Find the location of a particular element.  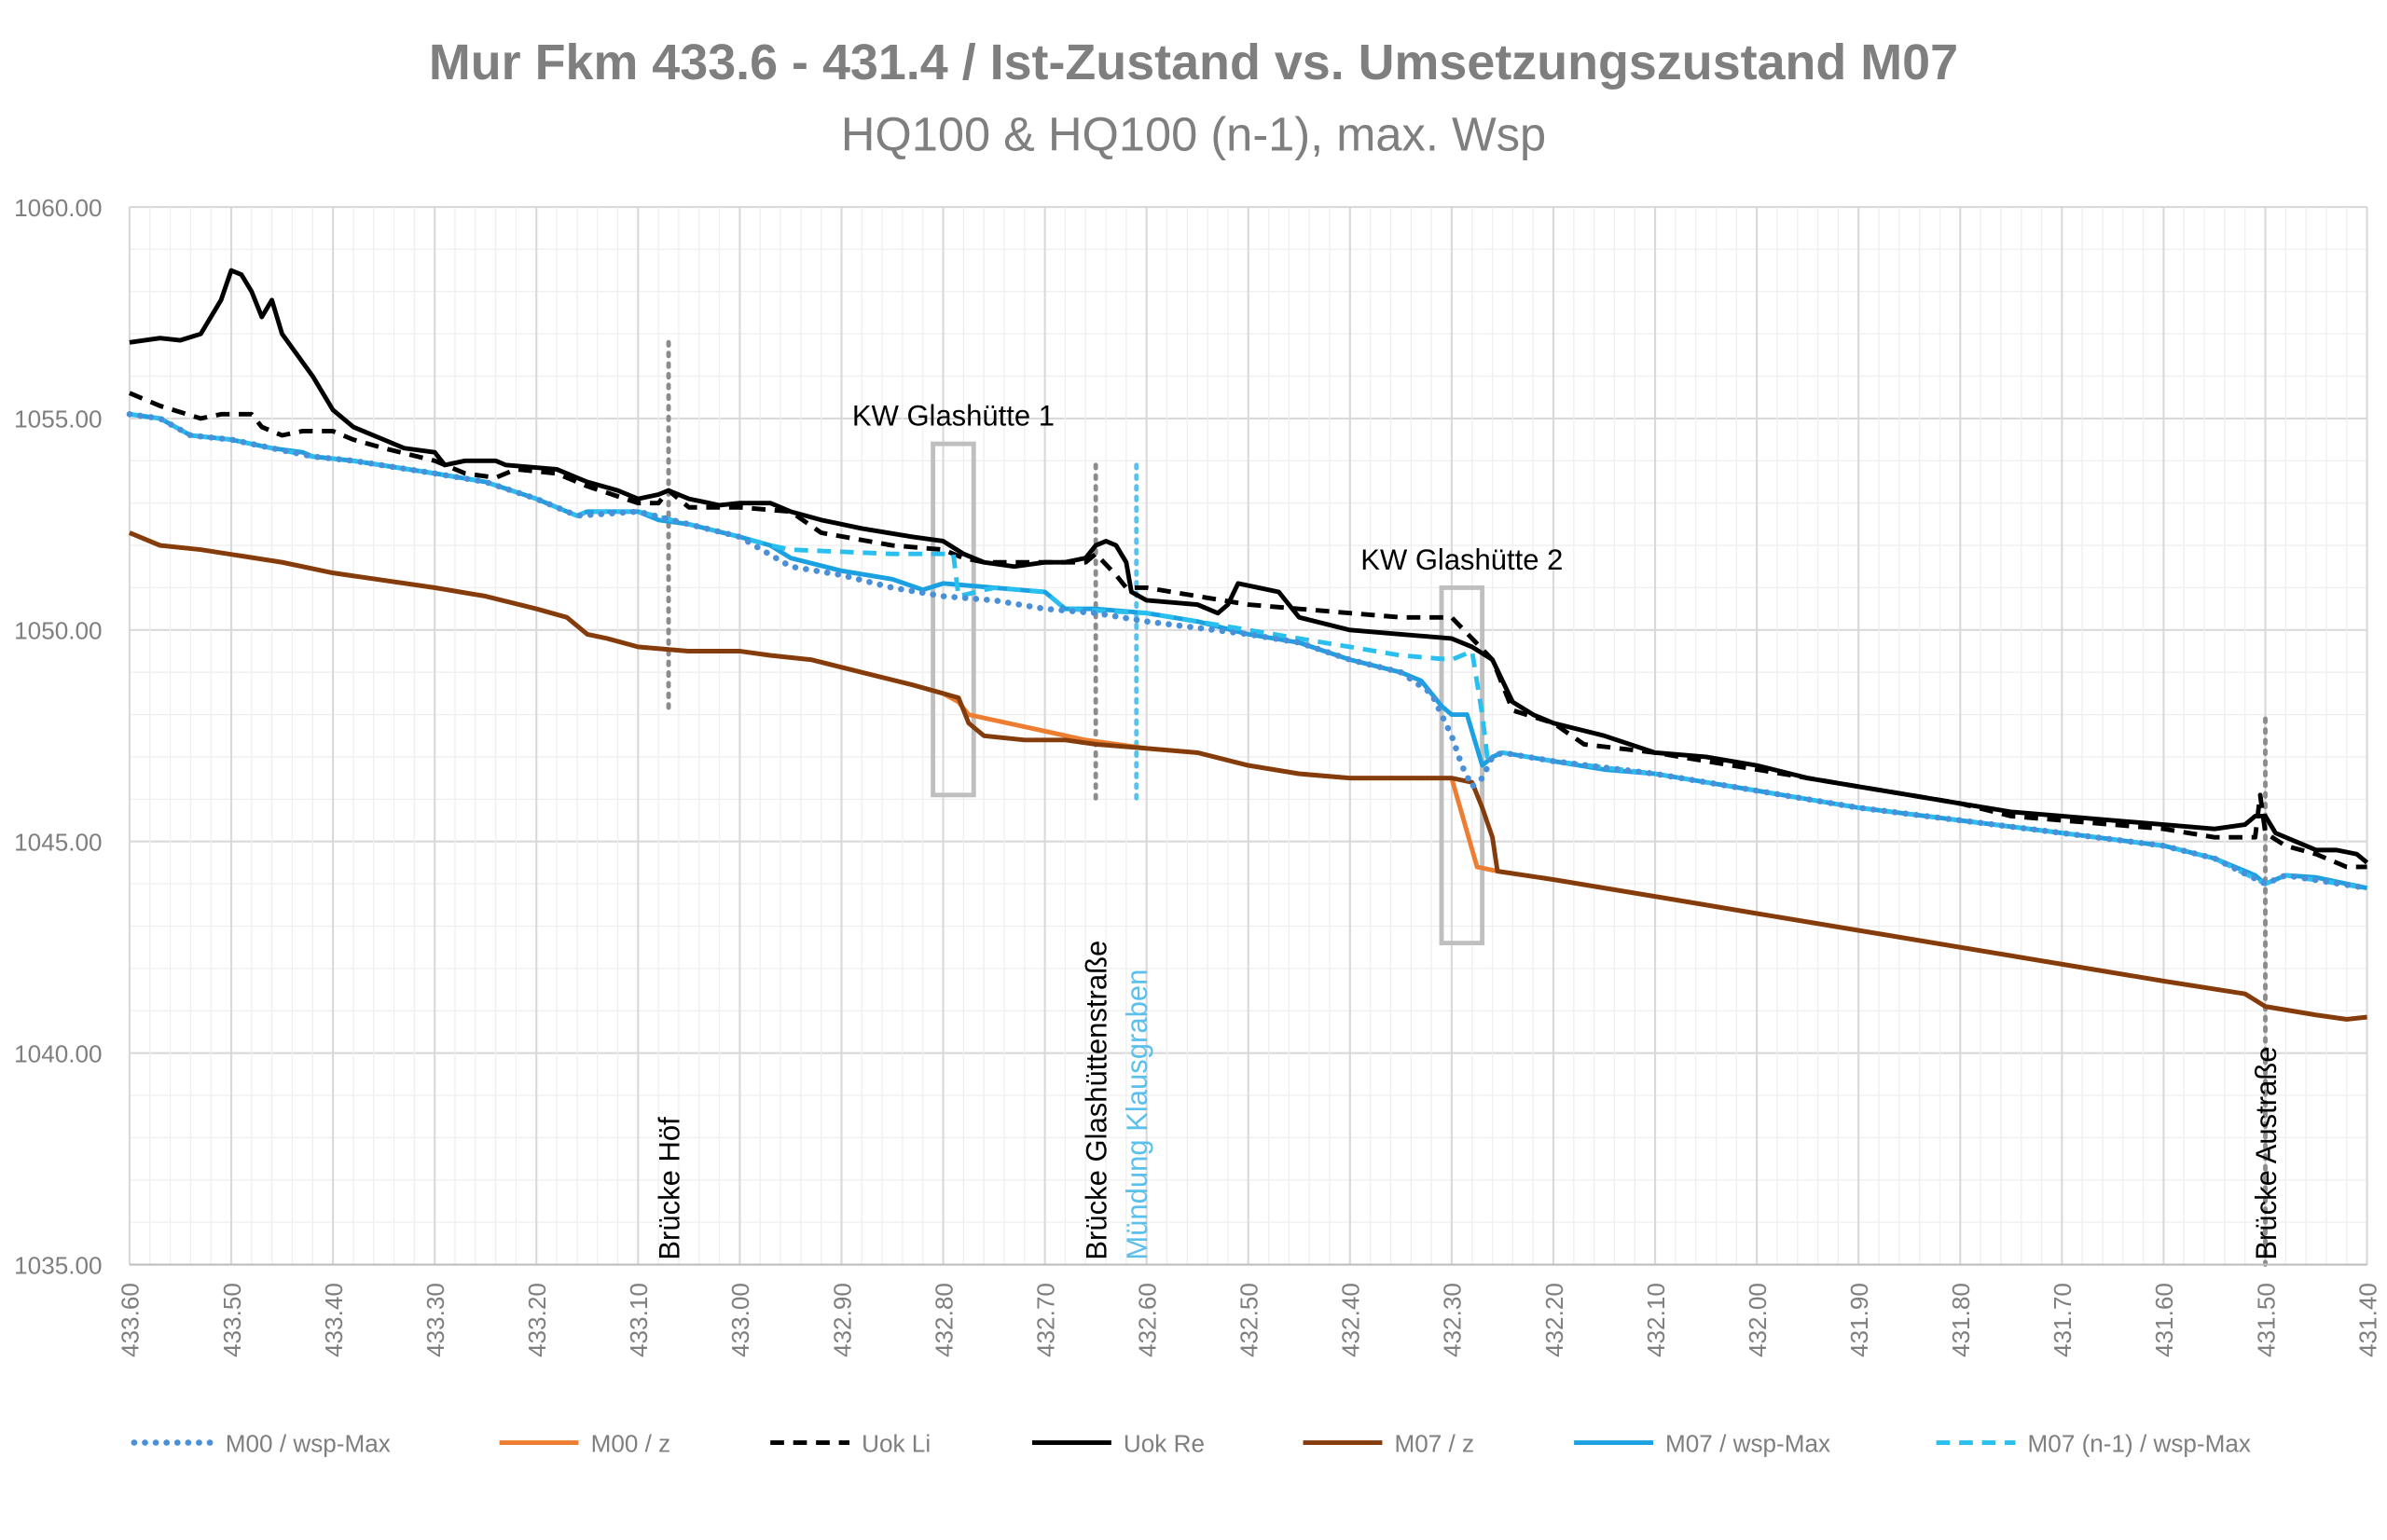

legend-label: M07 / z is located at coordinates (1434, 1443).